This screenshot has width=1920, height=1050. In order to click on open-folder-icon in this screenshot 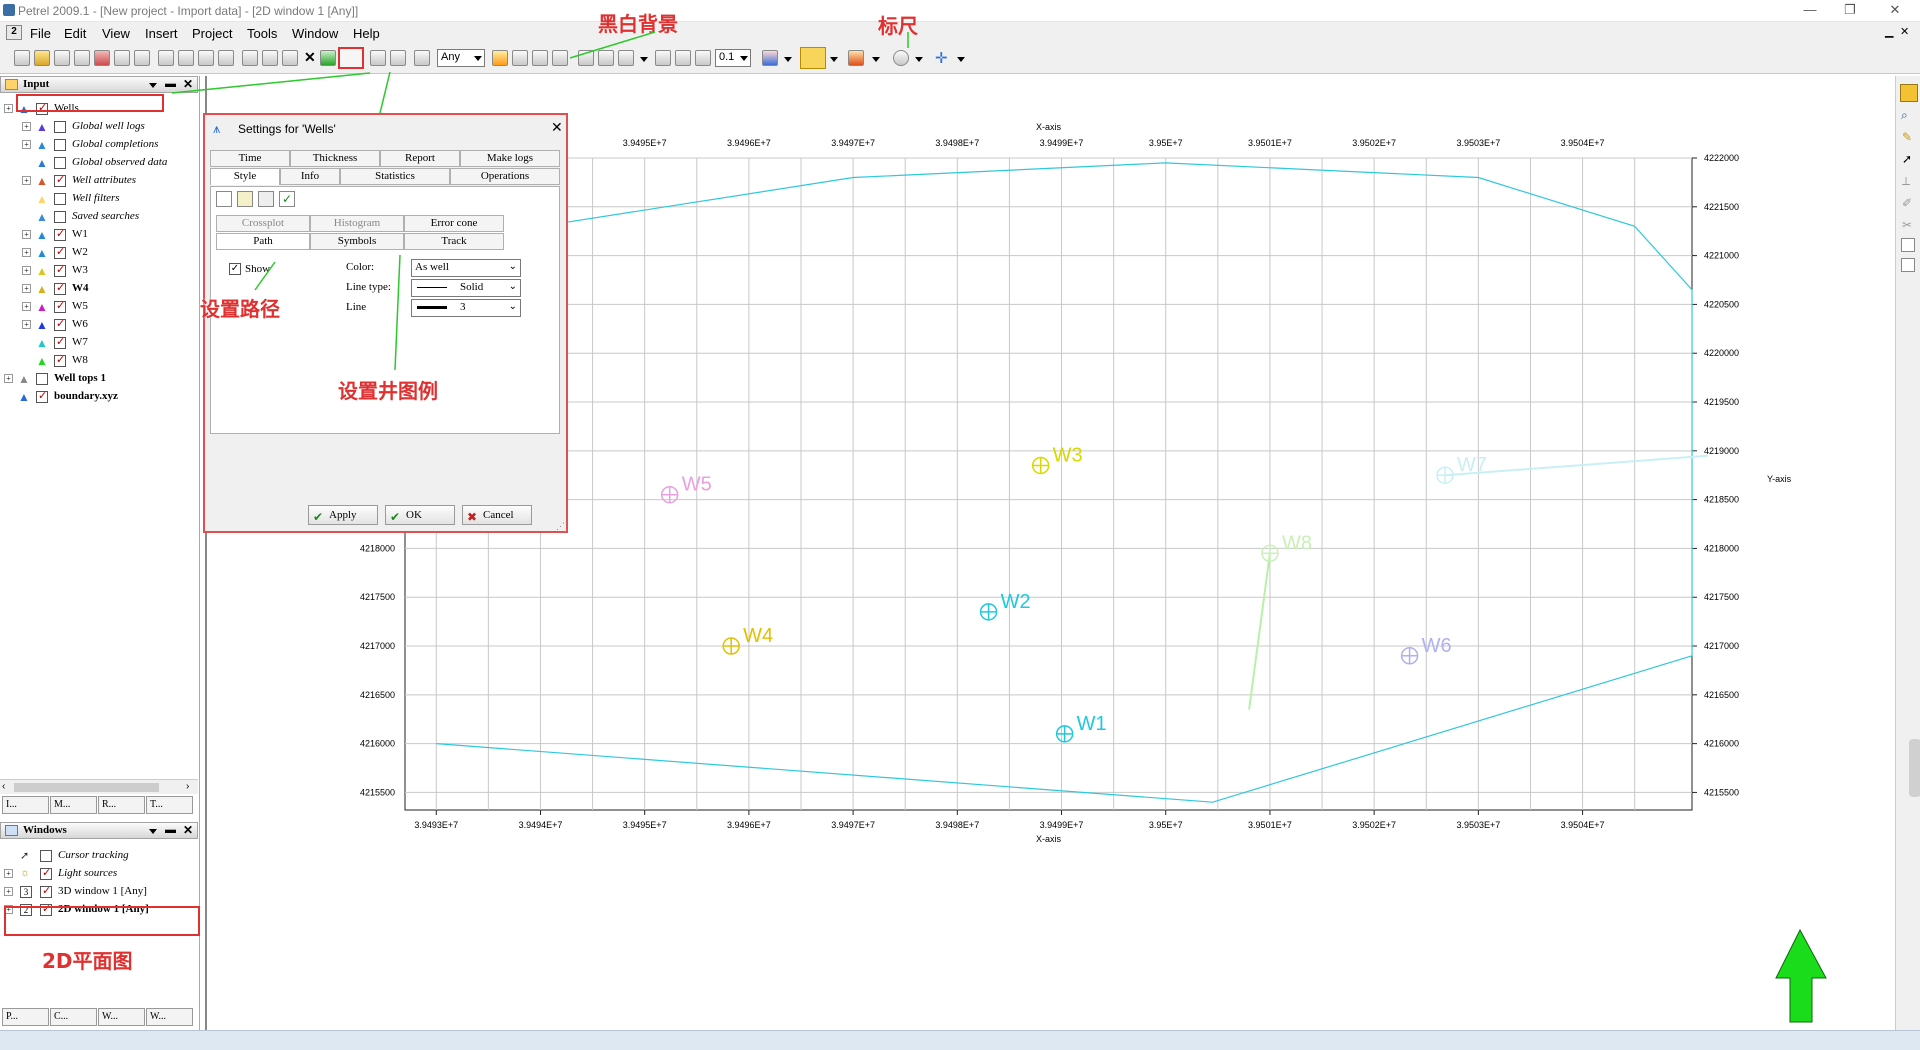, I will do `click(42, 58)`.